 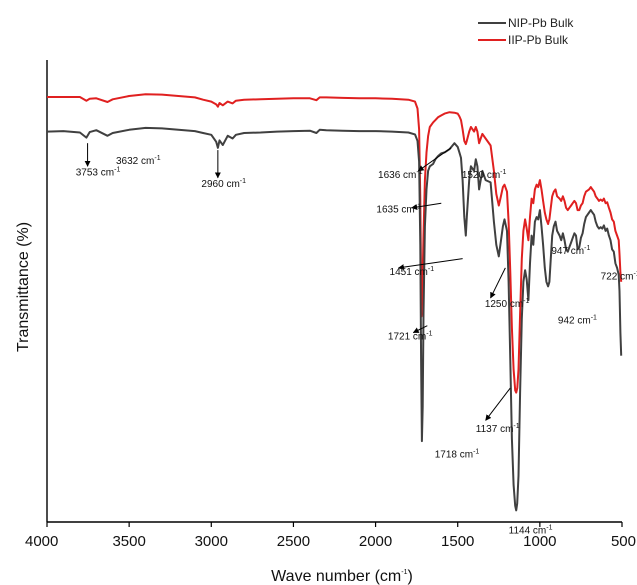 What do you see at coordinates (23, 287) in the screenshot?
I see `y-axis-title: Transmittance (%)` at bounding box center [23, 287].